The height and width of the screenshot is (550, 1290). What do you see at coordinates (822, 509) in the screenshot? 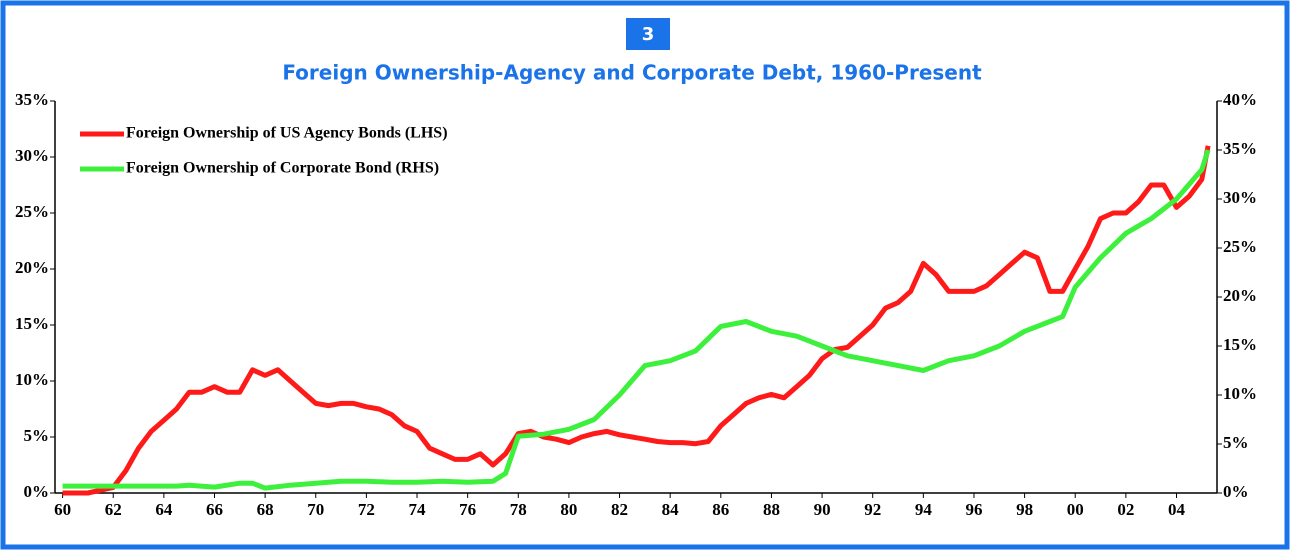
I see `x-tick-label: 90` at bounding box center [822, 509].